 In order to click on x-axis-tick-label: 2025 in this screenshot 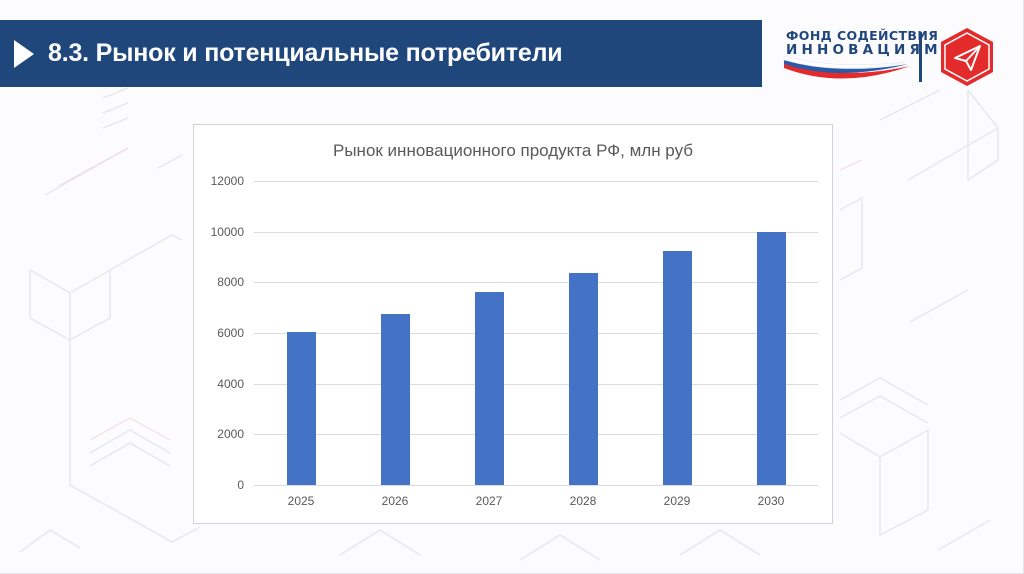, I will do `click(301, 501)`.